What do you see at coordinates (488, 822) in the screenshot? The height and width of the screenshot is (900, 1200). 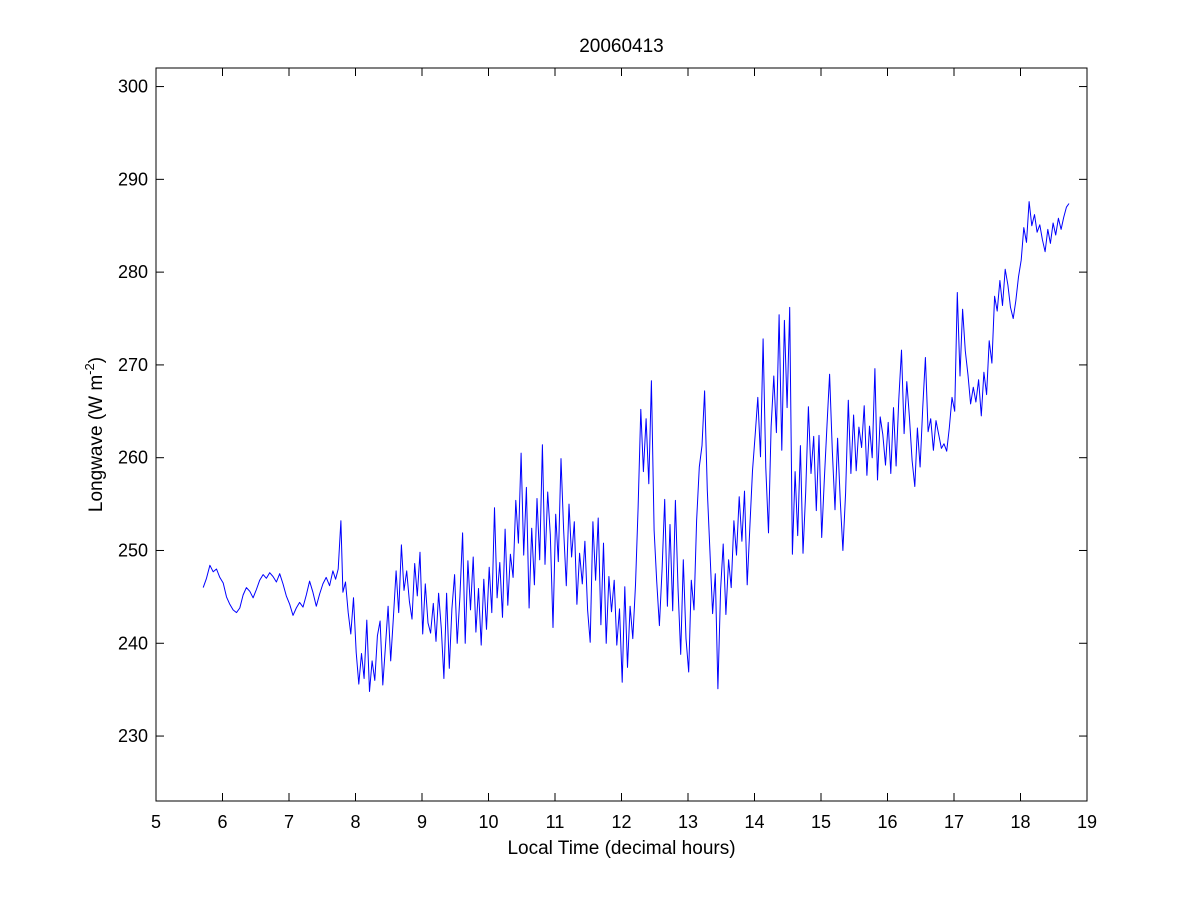 I see `x-tick-label: 10` at bounding box center [488, 822].